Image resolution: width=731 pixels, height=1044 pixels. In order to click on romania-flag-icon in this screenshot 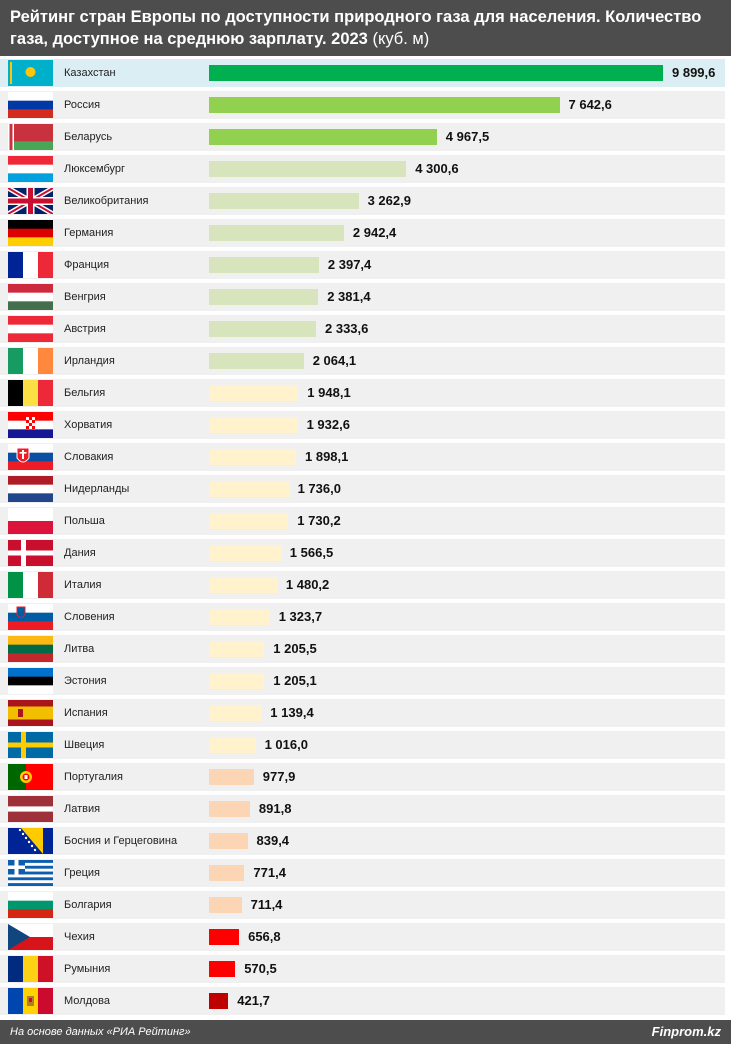, I will do `click(30, 969)`.